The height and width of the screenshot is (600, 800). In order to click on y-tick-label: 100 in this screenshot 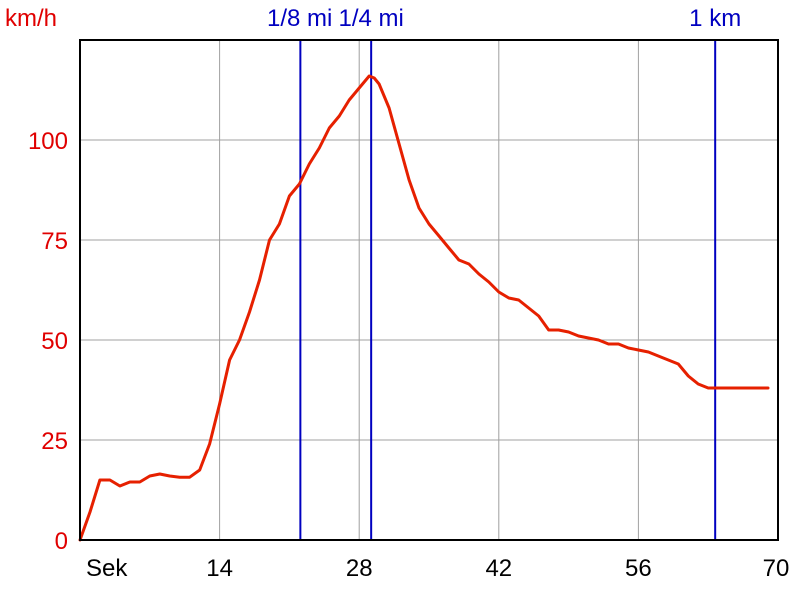, I will do `click(48, 141)`.